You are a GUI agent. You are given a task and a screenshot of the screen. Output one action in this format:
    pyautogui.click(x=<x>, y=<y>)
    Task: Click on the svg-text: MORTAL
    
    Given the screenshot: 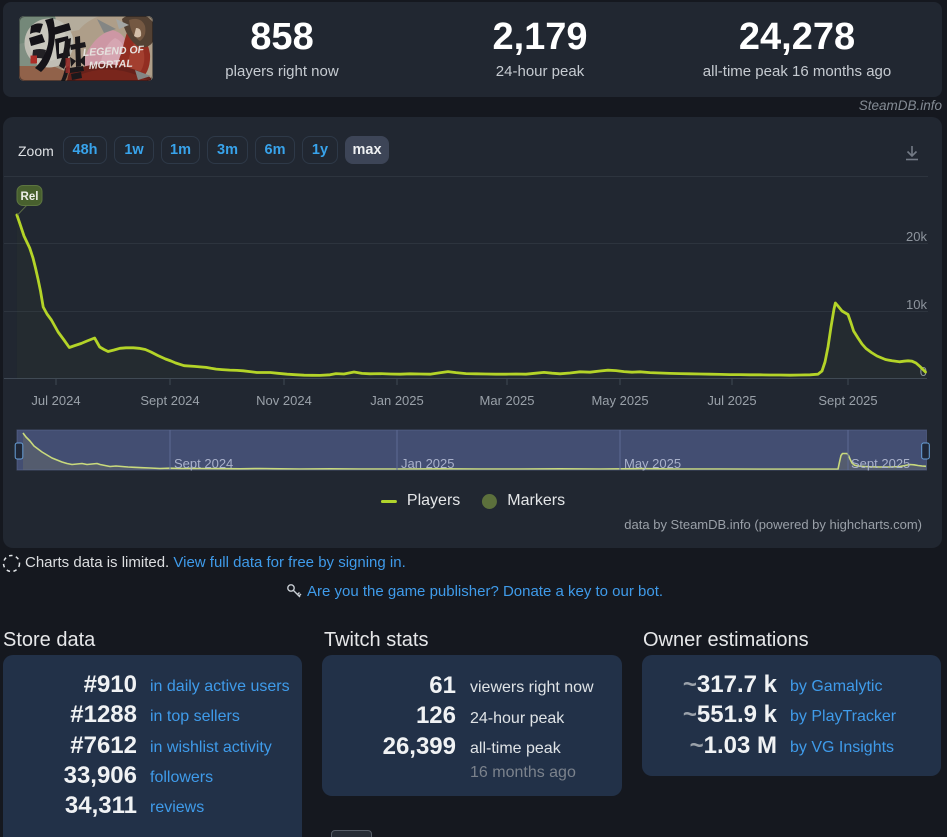 What is the action you would take?
    pyautogui.click(x=111, y=65)
    